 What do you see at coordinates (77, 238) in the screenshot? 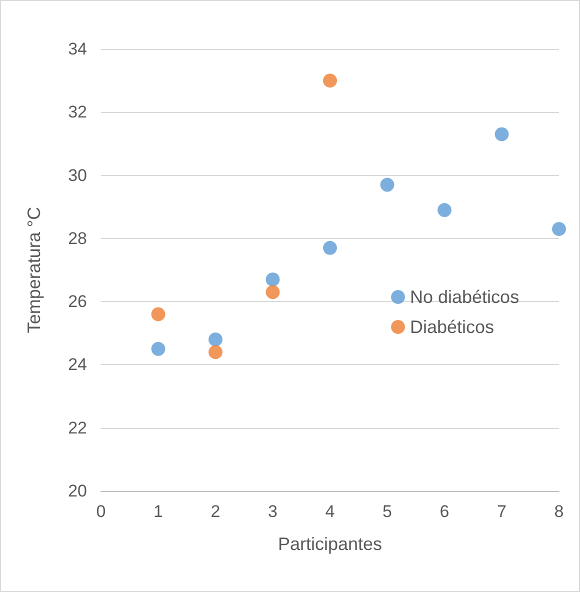
I see `y-tick-label: 28` at bounding box center [77, 238].